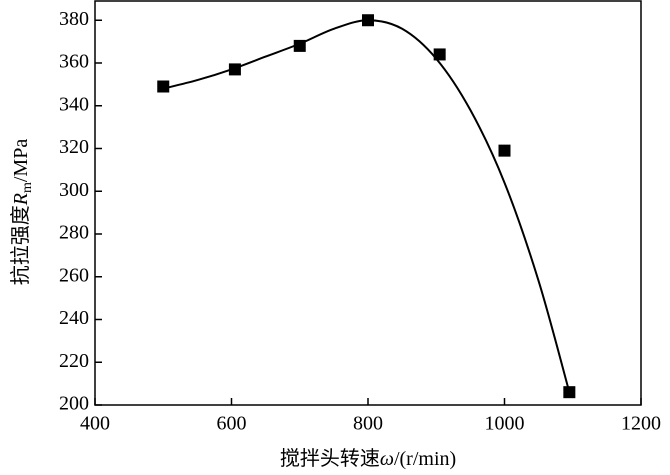 Image resolution: width=670 pixels, height=475 pixels. I want to click on y-tick-label: 340, so click(74, 104).